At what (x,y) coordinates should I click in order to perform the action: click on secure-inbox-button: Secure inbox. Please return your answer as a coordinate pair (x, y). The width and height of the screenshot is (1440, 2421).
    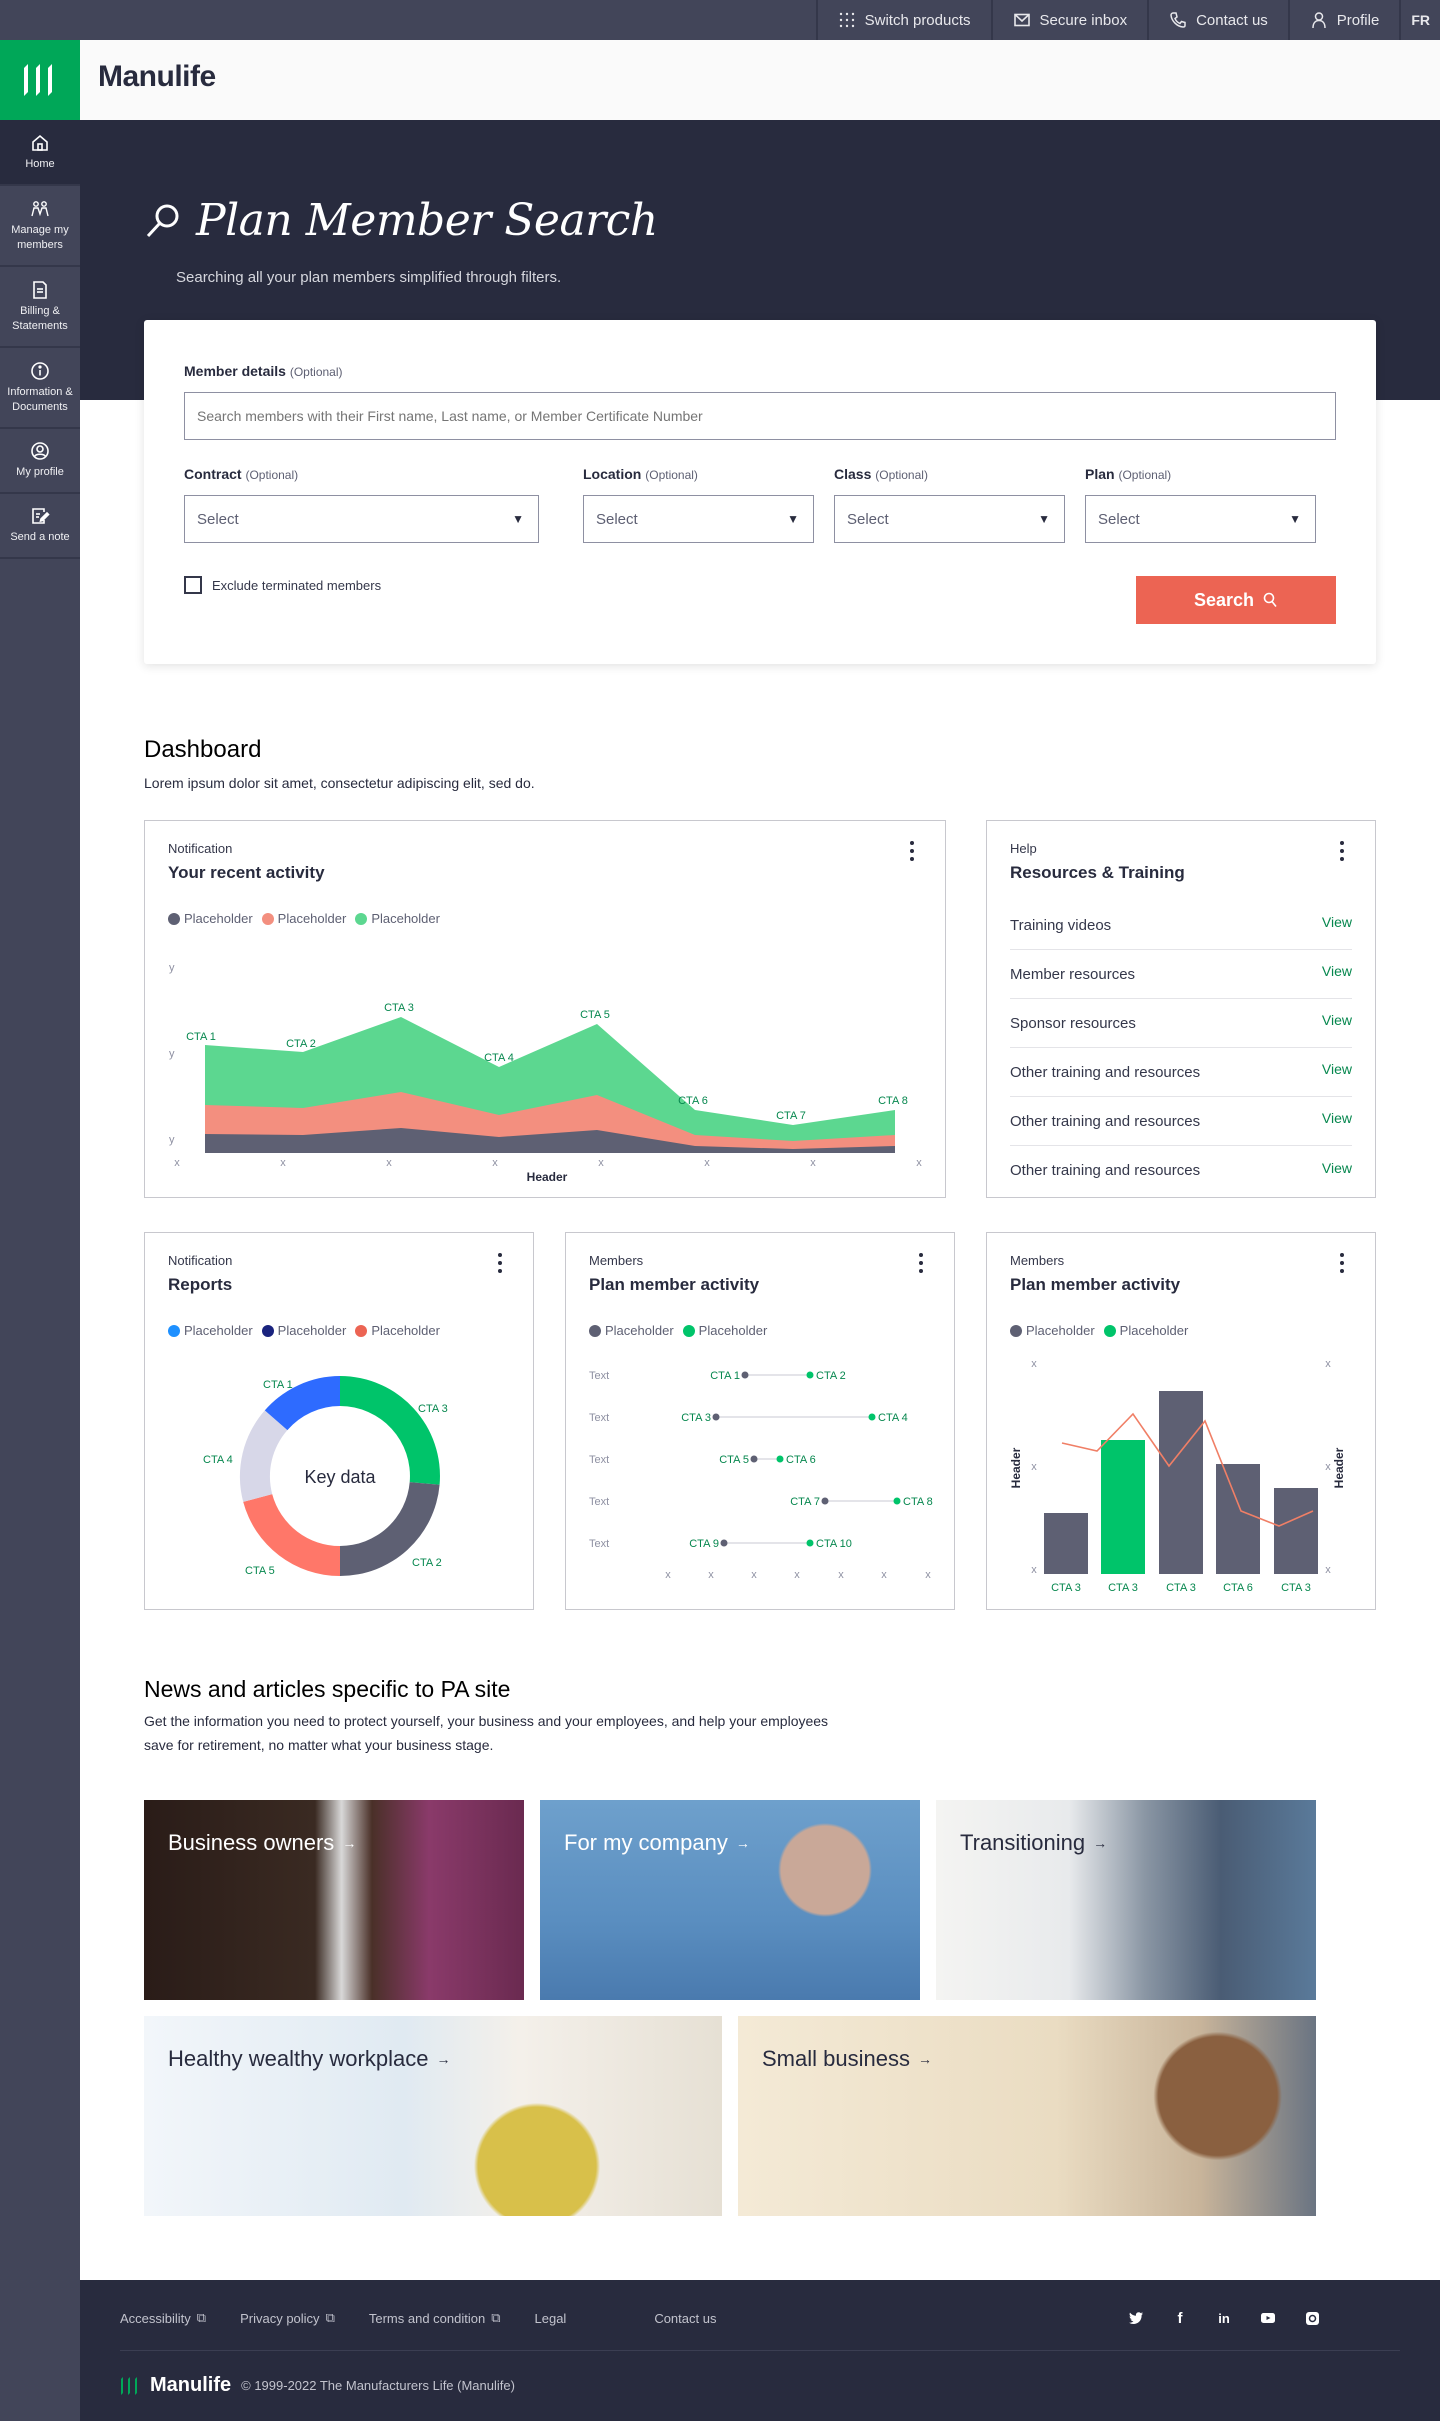
    Looking at the image, I should click on (1069, 20).